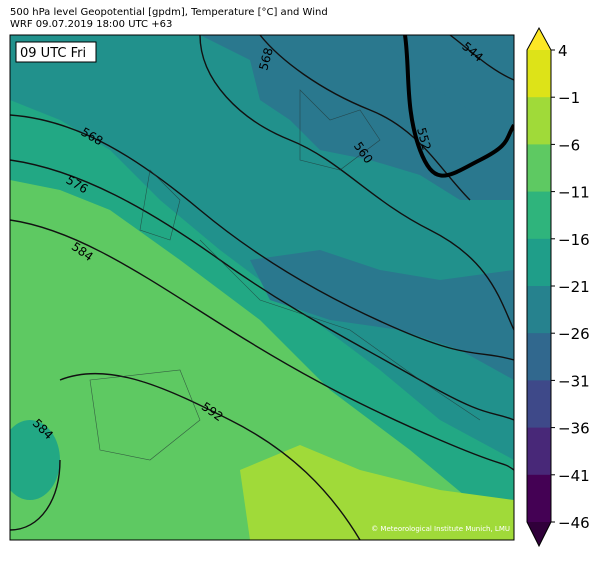 This screenshot has height=562, width=603. I want to click on colorbar-tick-label: −31, so click(574, 381).